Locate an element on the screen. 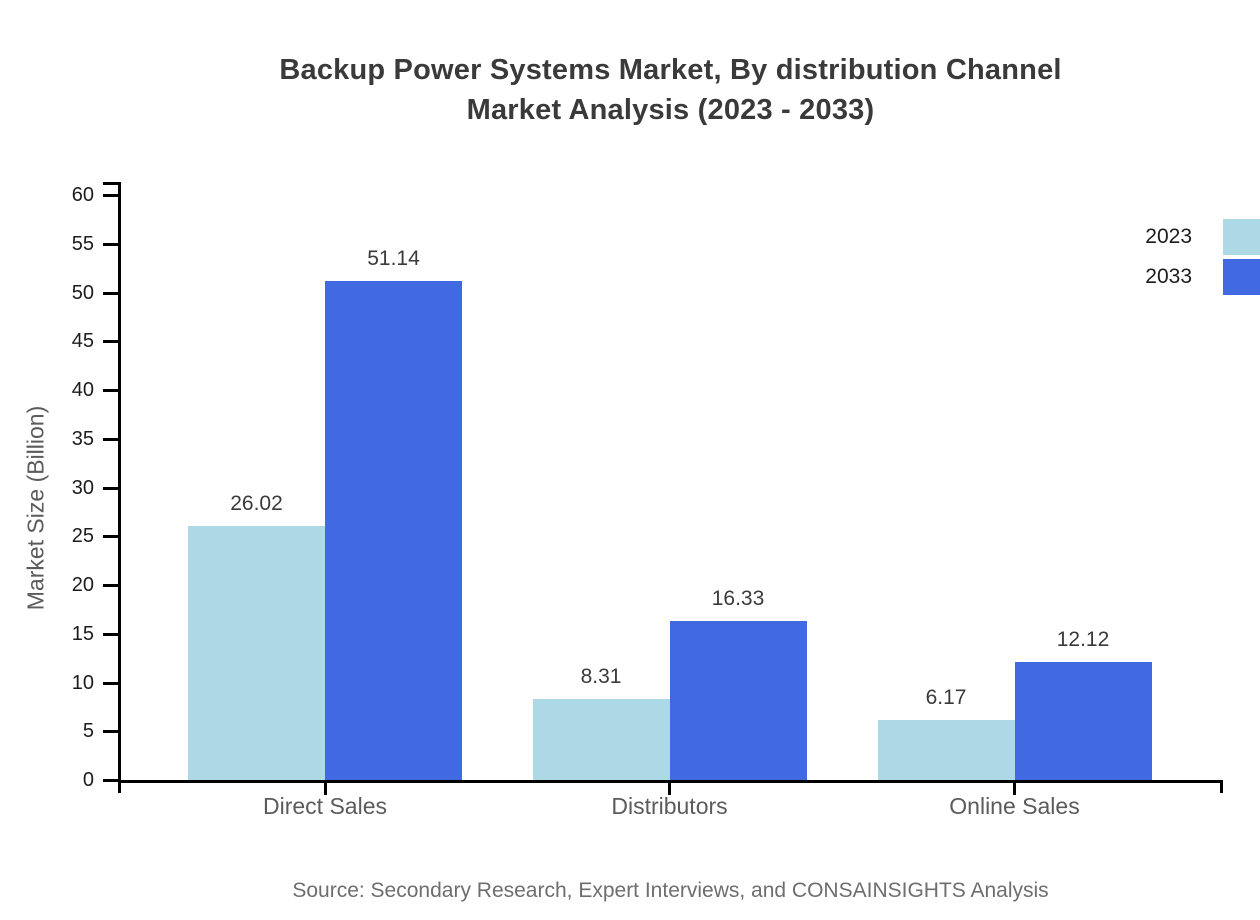 This screenshot has height=920, width=1260. x-tick-online-sales is located at coordinates (1014, 787).